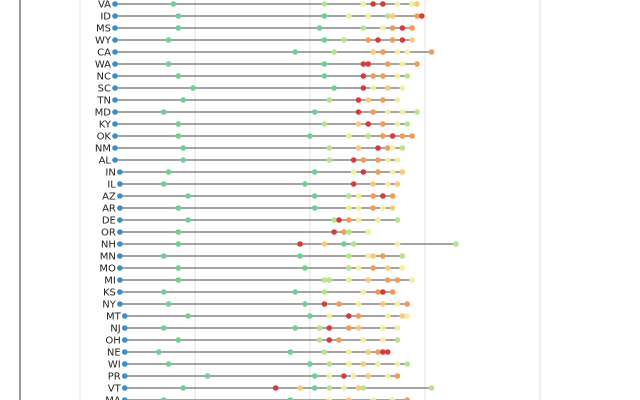 This screenshot has height=400, width=640. Describe the element at coordinates (124, 398) in the screenshot. I see `start-point-ma` at that location.